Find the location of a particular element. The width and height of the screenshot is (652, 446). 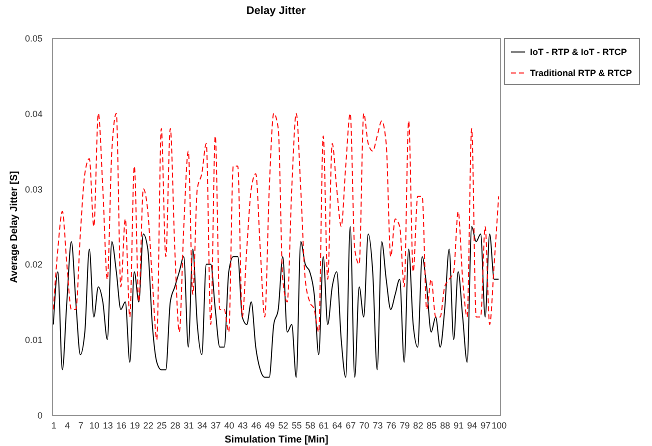

legend-label: Traditional RTP & RTCP is located at coordinates (581, 73).